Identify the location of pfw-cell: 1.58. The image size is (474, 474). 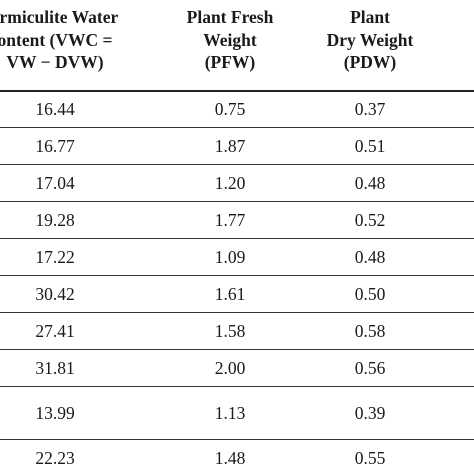
(230, 331).